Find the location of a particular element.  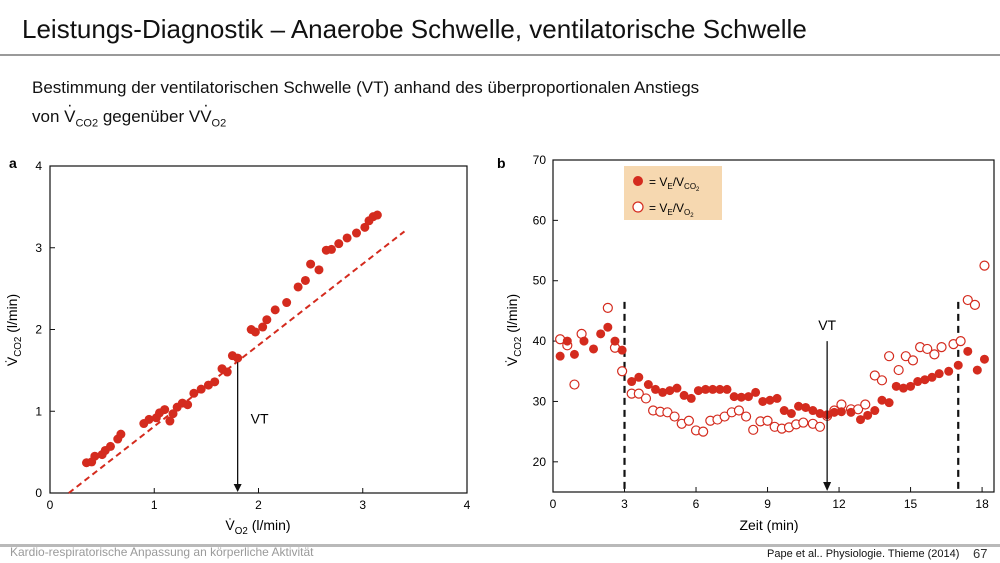

panel-a-x-tick-label: 4 is located at coordinates (467, 505).